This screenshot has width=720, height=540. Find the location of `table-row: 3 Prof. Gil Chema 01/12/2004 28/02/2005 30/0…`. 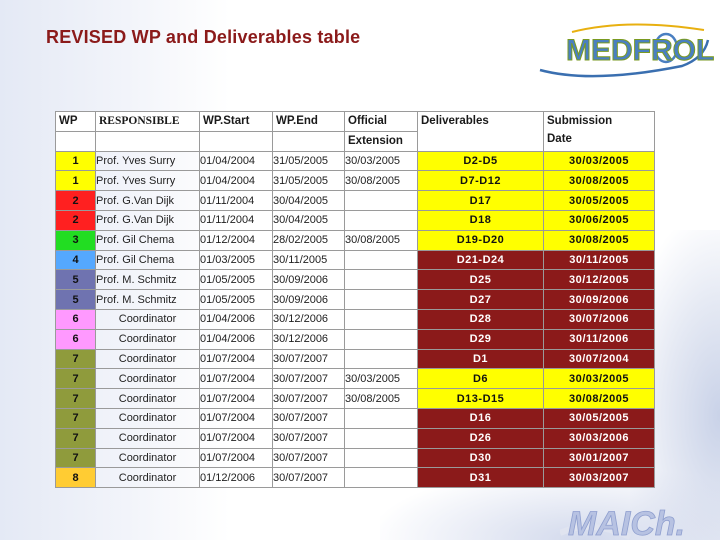

table-row: 3 Prof. Gil Chema 01/12/2004 28/02/2005 30/0… is located at coordinates (355, 240).